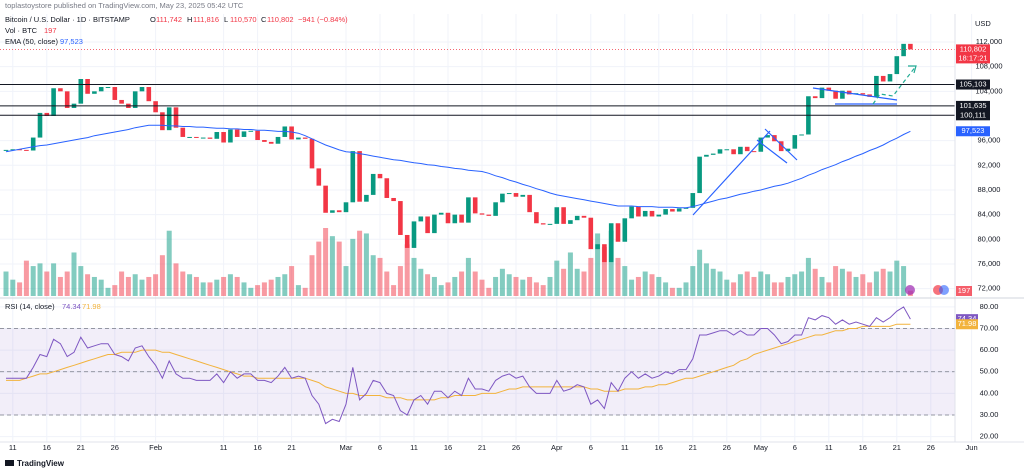  I want to click on rsi-tick-label: 70.00, so click(989, 328).